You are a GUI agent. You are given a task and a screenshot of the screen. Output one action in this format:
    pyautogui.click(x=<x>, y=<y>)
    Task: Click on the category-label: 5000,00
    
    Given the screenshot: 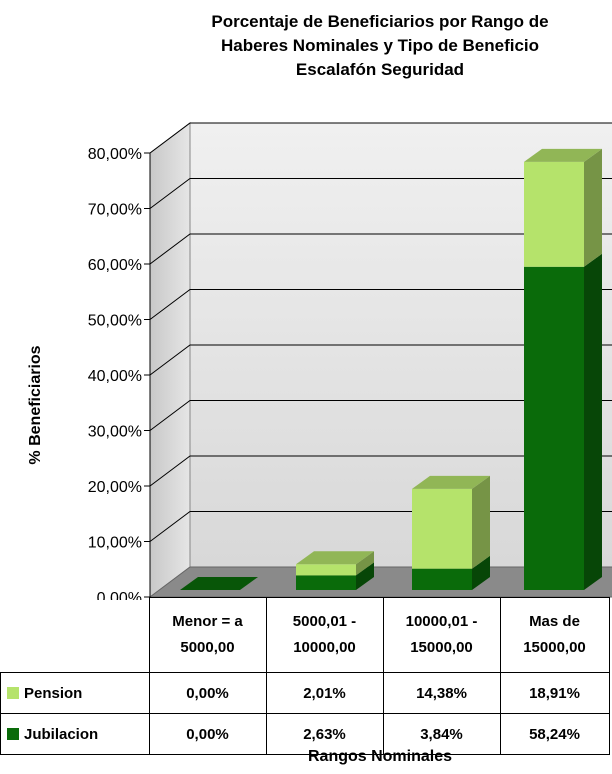 What is the action you would take?
    pyautogui.click(x=207, y=647)
    